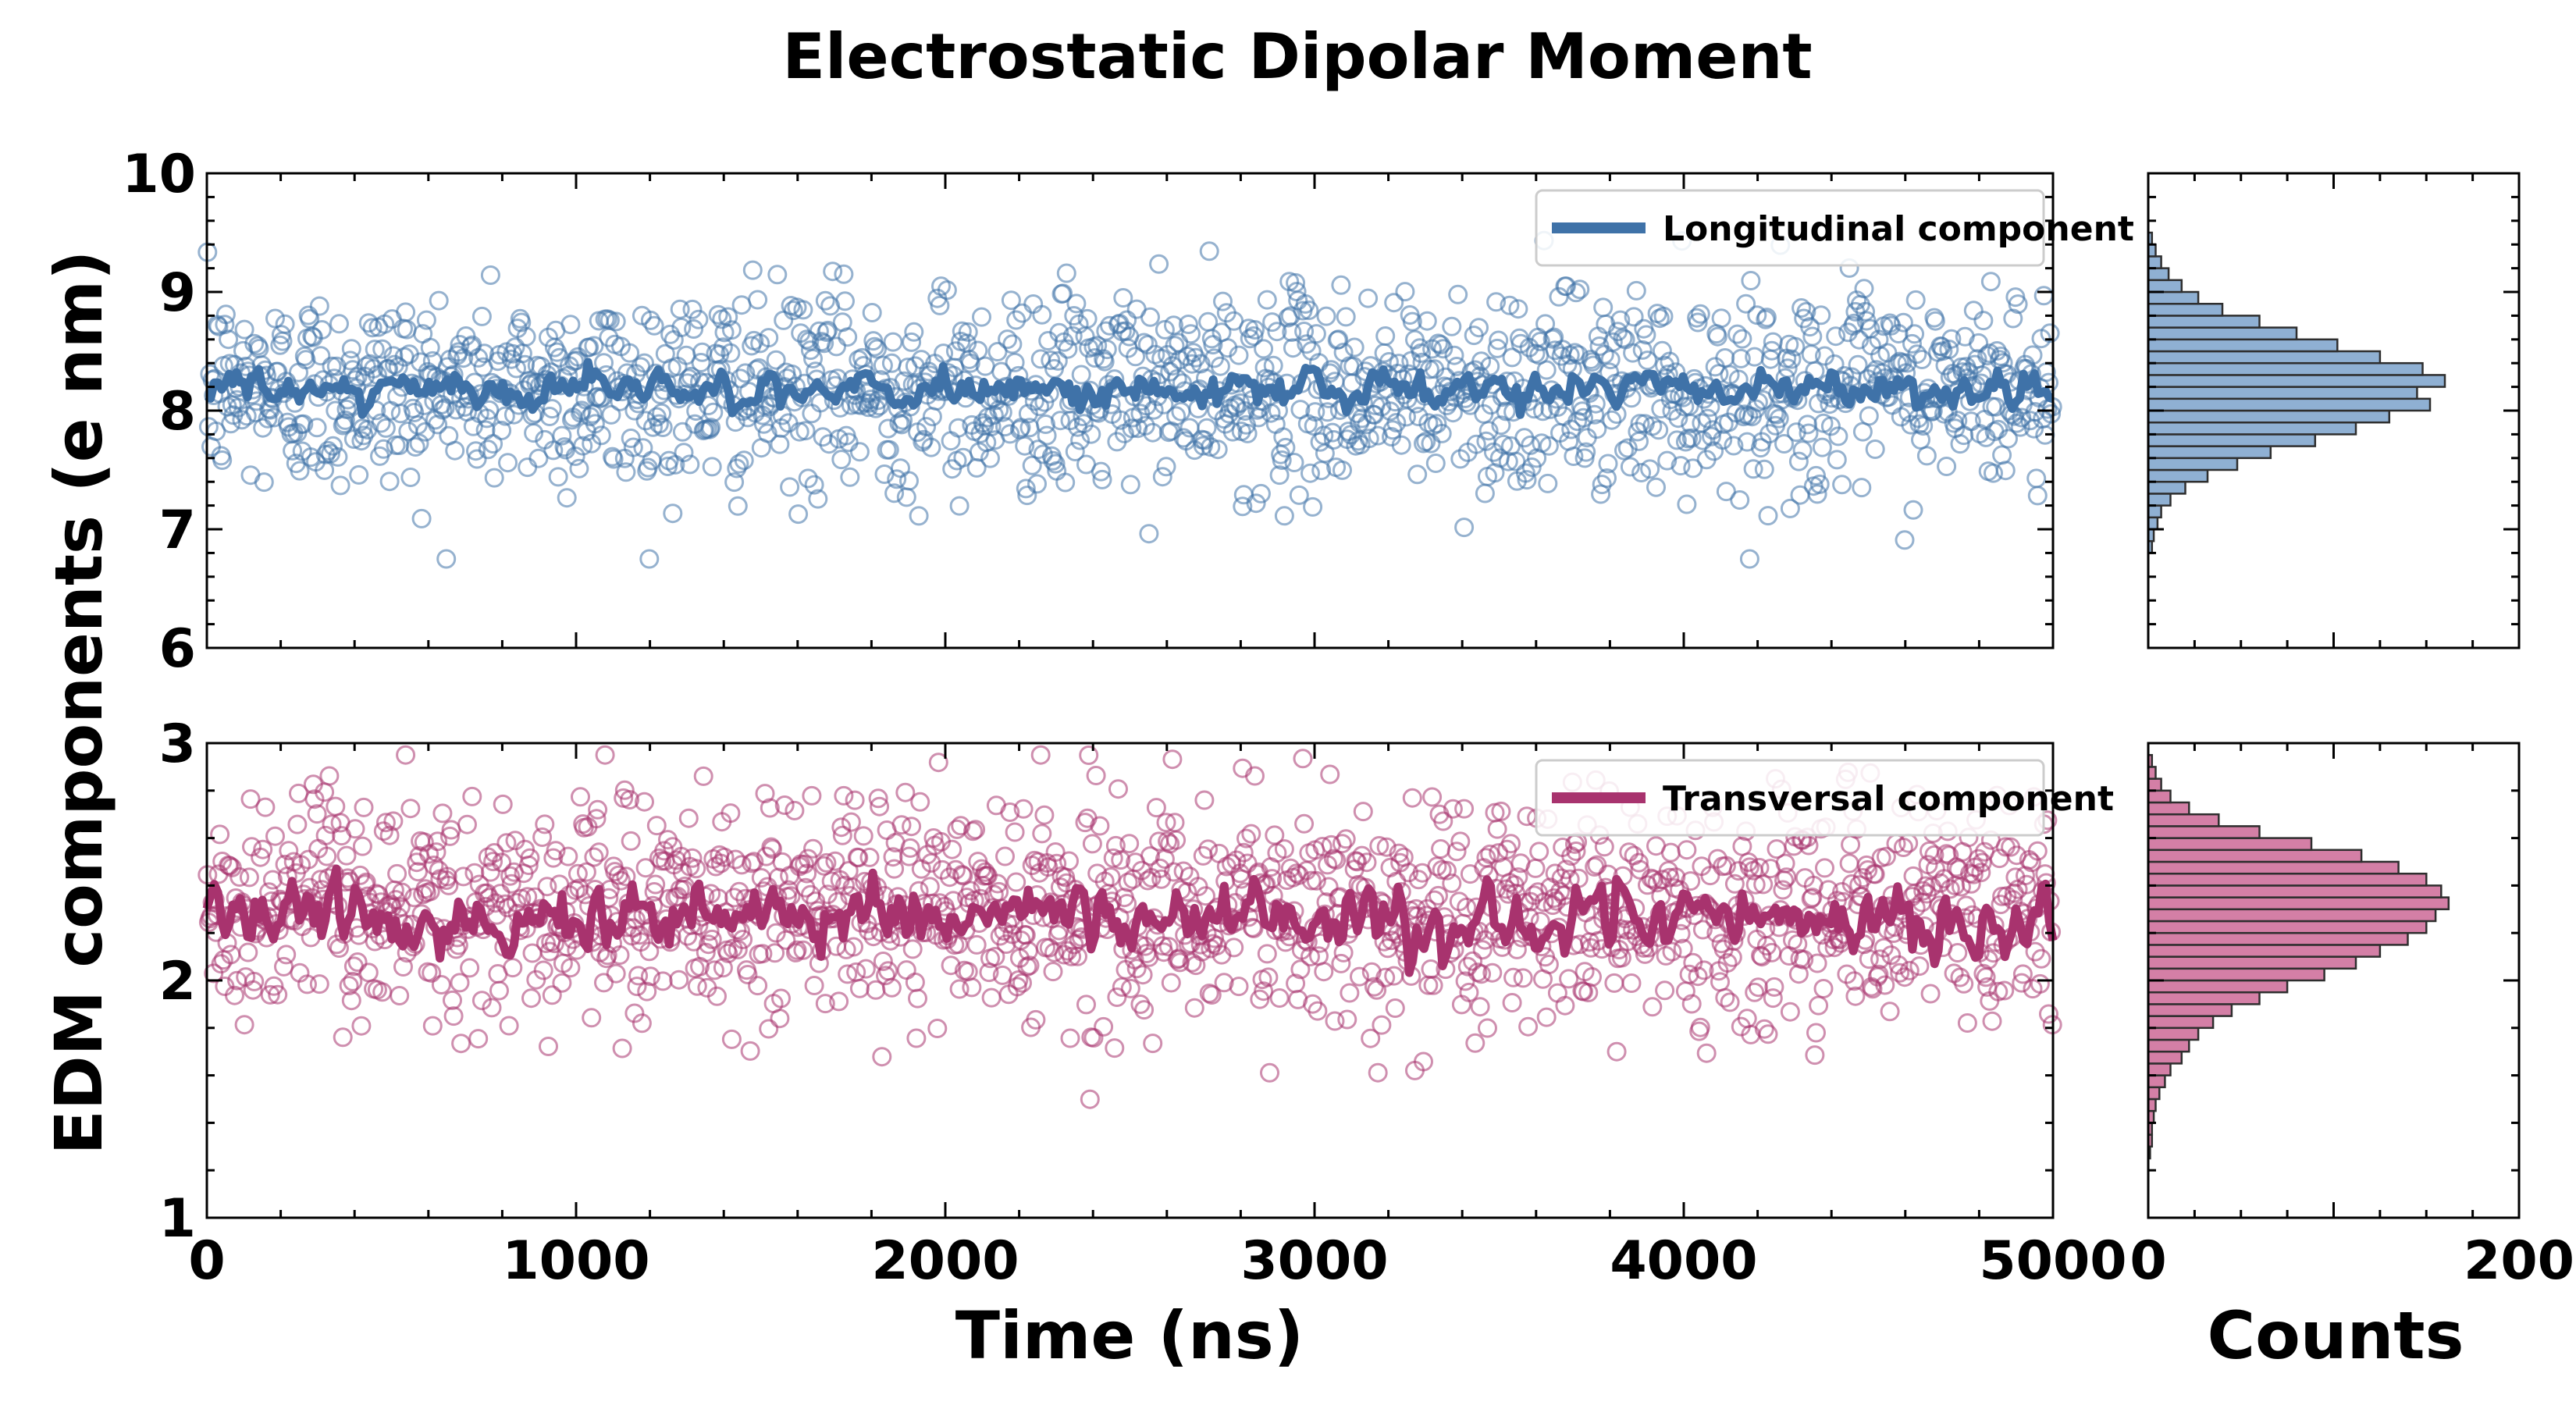 The height and width of the screenshot is (1409, 2576). I want to click on longitudinal-y-tick-label: 10, so click(159, 174).